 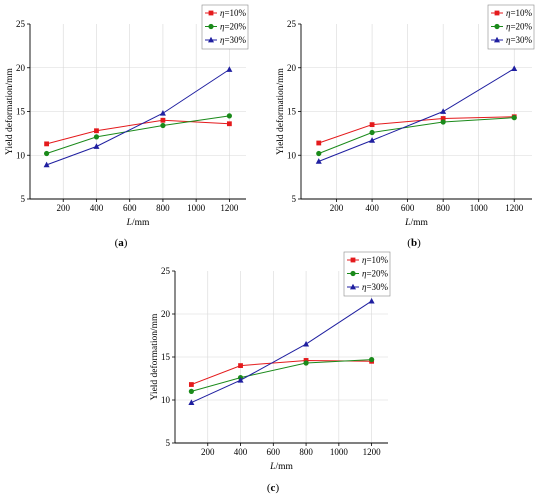 I want to click on panel-caption: (a), so click(x=121, y=243).